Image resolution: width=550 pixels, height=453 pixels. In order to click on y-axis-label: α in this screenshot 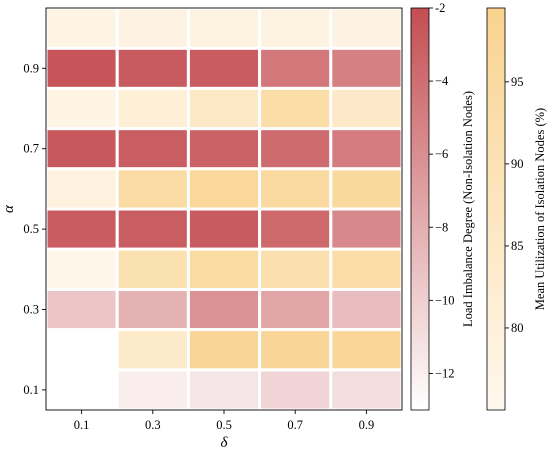, I will do `click(9, 208)`.